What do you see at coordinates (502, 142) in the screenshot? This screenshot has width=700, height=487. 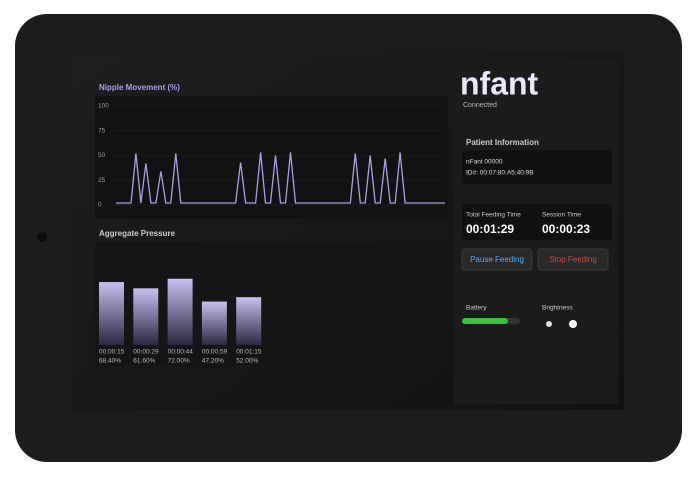 I see `section-title: Patient Information` at bounding box center [502, 142].